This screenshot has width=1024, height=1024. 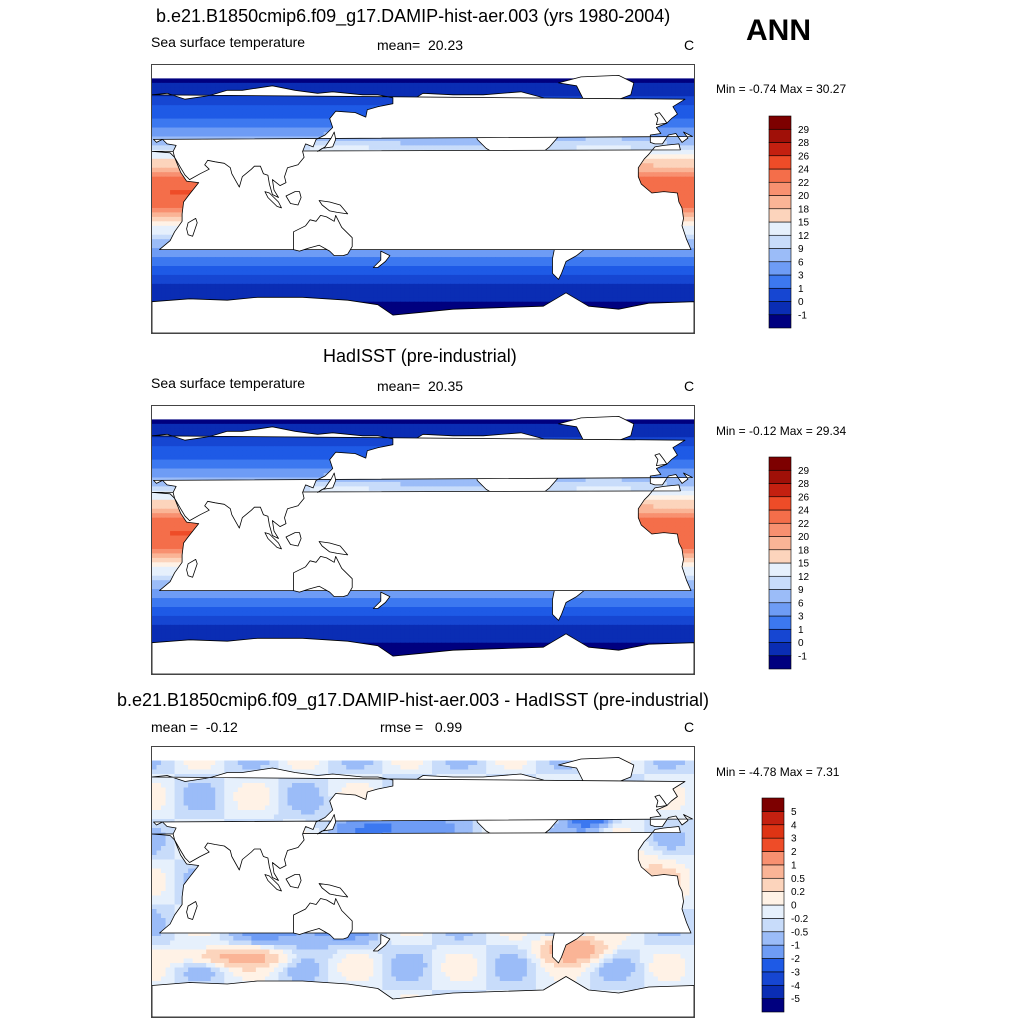 I want to click on panel1-mean-label: mean=, so click(x=398, y=45).